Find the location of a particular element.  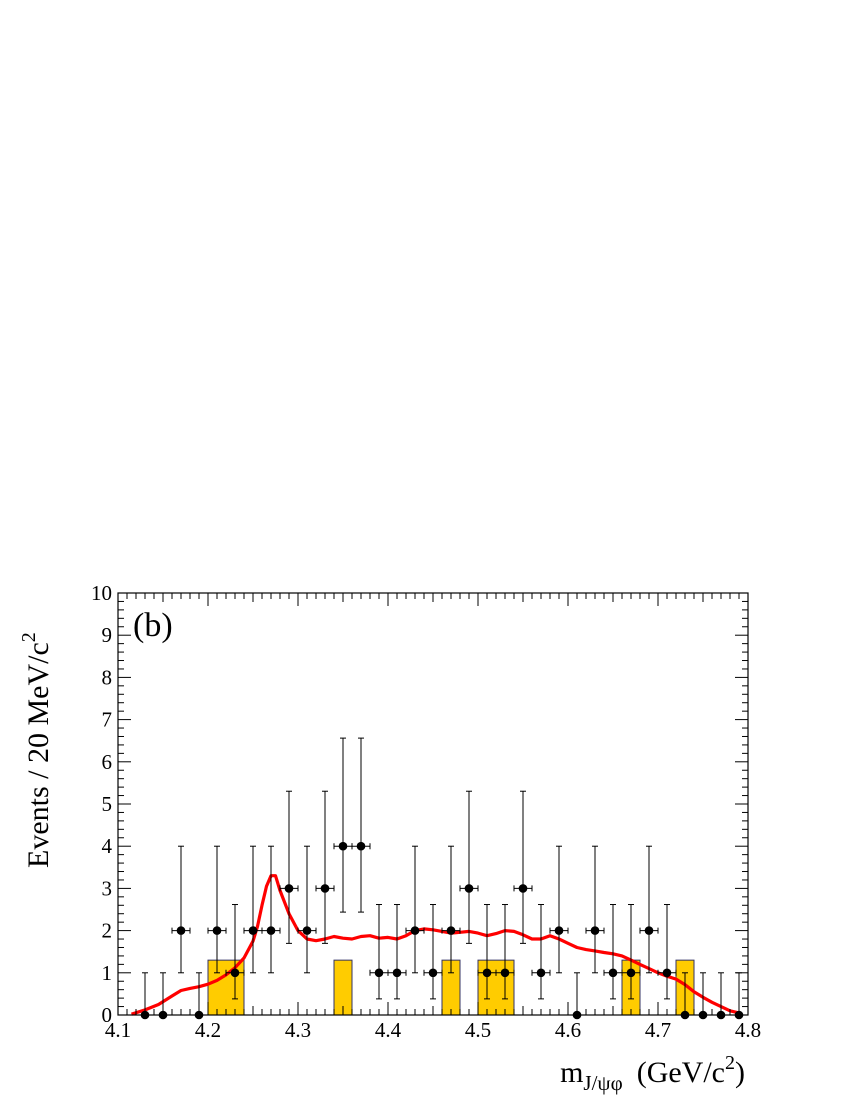

y-tick-label: 5 is located at coordinates (107, 804).